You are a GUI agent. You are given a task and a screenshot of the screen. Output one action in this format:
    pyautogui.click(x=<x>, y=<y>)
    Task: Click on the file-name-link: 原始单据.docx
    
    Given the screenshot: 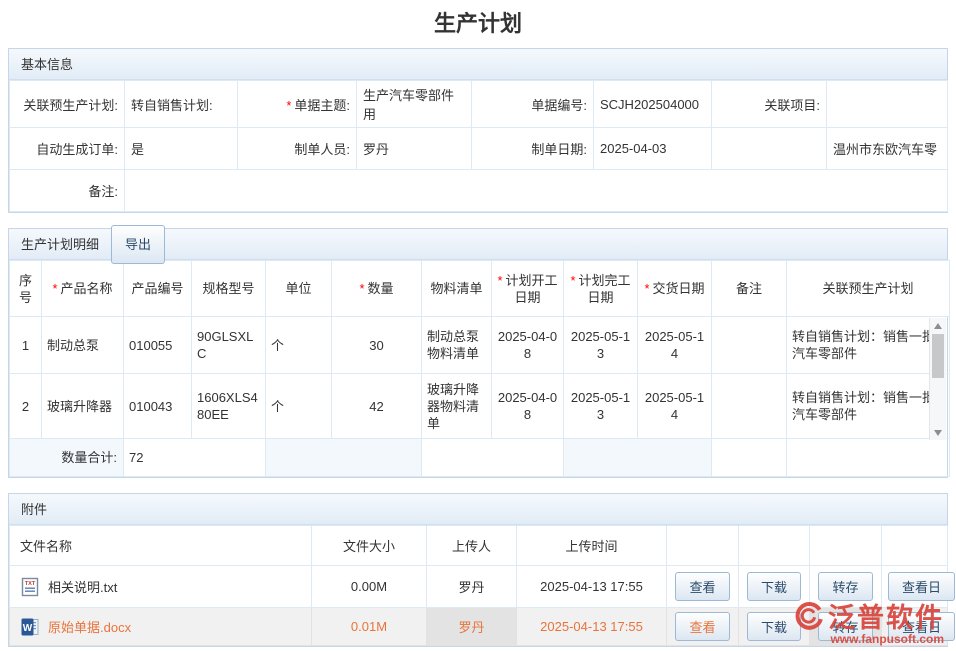 What is the action you would take?
    pyautogui.click(x=90, y=627)
    